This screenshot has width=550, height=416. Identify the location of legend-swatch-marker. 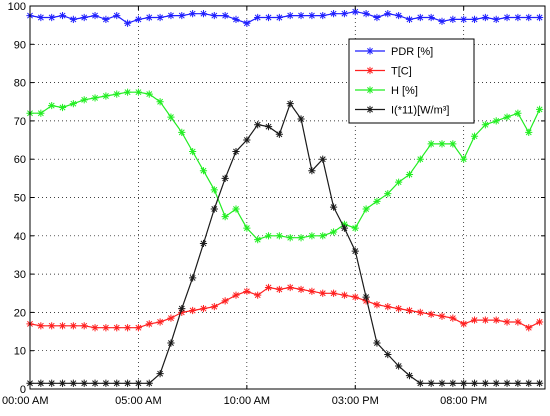
(370, 90).